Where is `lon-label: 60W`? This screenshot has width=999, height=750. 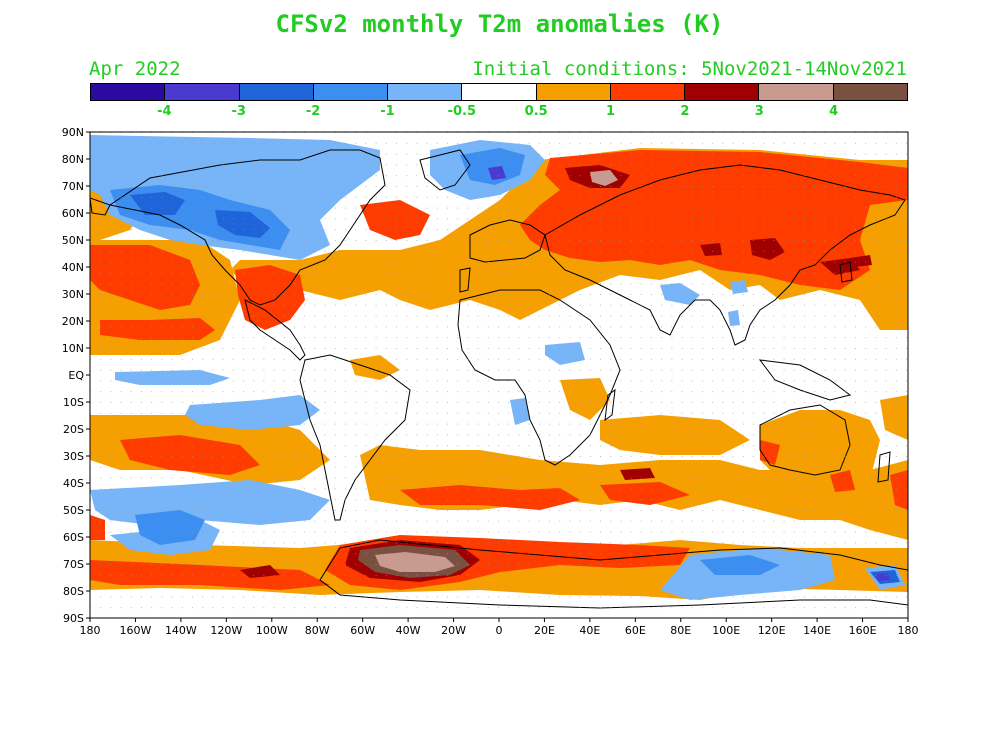 lon-label: 60W is located at coordinates (362, 630).